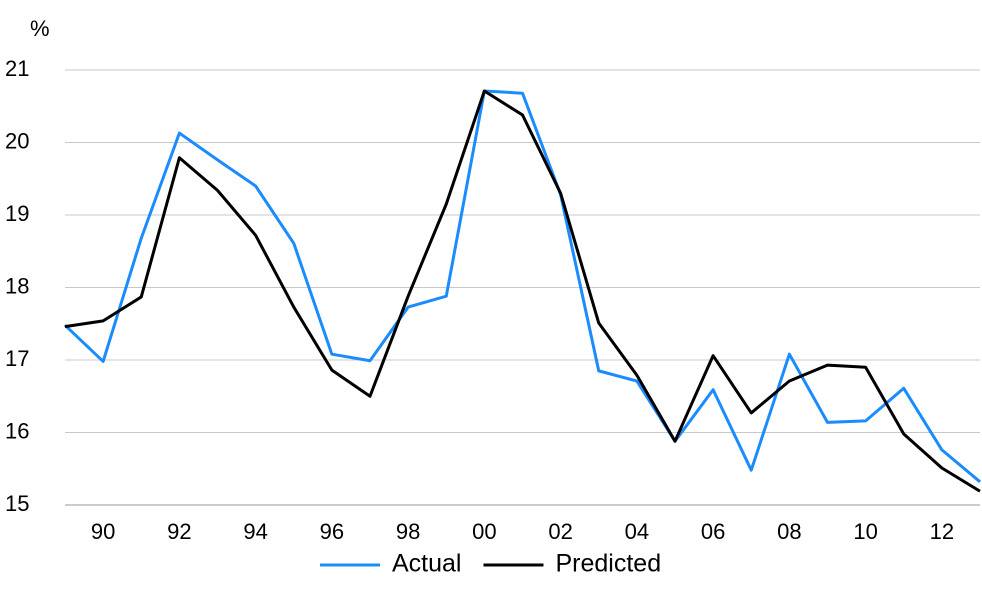  Describe the element at coordinates (942, 531) in the screenshot. I see `x-tick-label: 12` at that location.